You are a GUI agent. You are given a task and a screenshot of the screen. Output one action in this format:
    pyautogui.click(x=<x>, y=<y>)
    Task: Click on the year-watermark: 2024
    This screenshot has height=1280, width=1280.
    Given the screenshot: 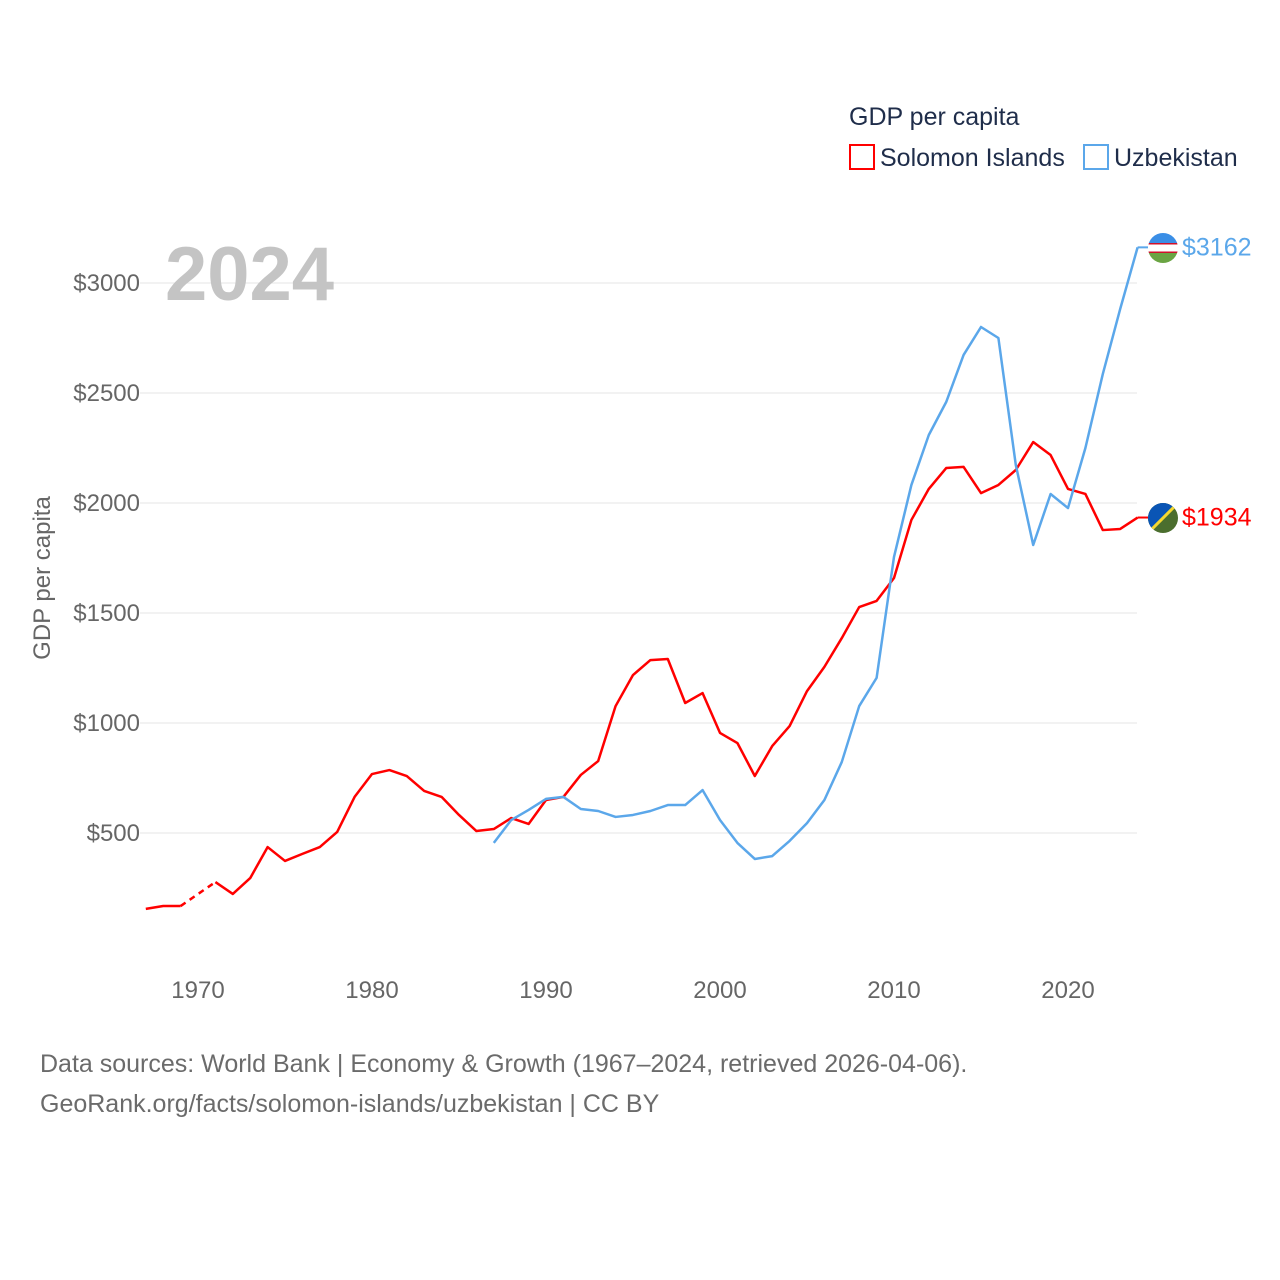 What is the action you would take?
    pyautogui.click(x=249, y=274)
    